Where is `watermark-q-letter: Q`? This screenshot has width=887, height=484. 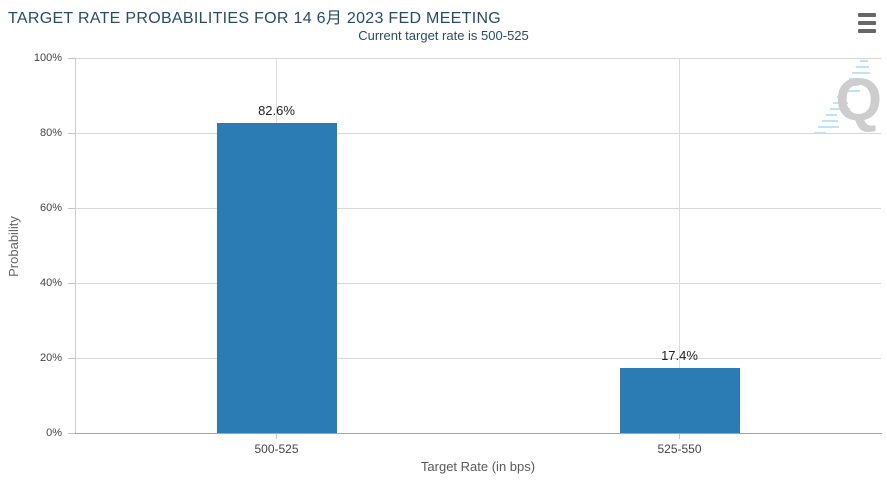 watermark-q-letter: Q is located at coordinates (858, 99).